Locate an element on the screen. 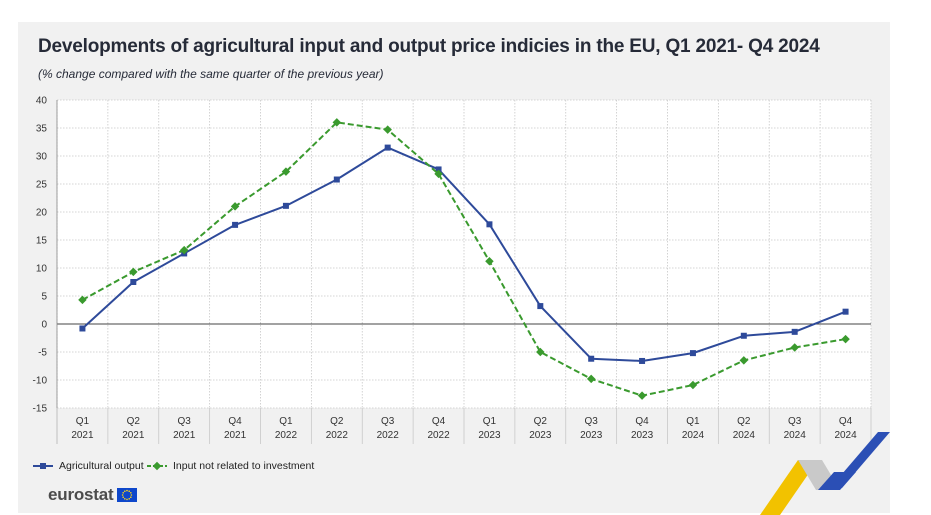  eu-flag-icon is located at coordinates (127, 495).